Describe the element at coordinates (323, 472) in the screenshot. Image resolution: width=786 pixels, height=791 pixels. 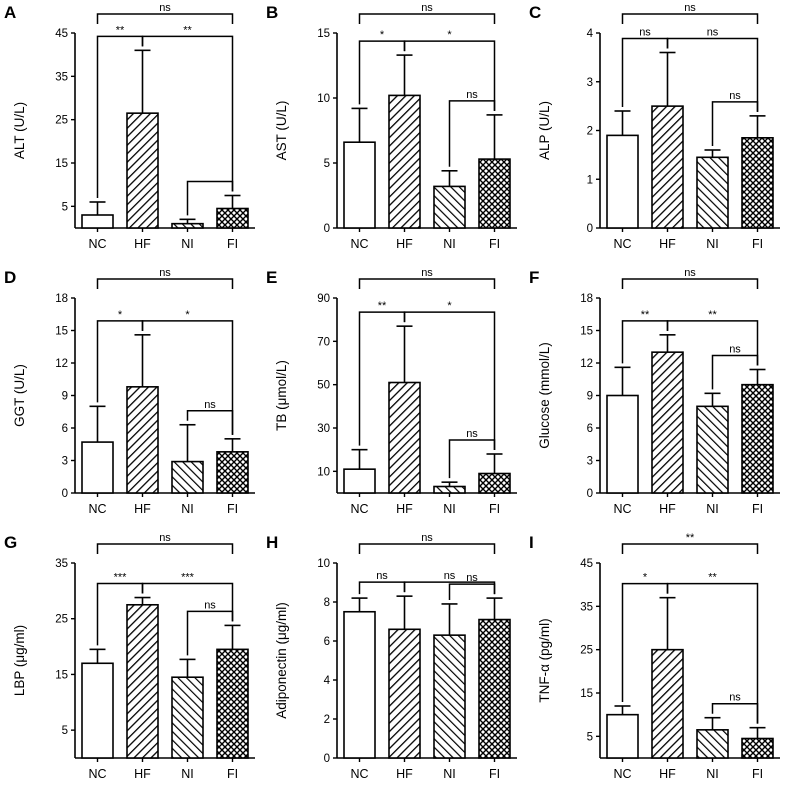
I see `y-tick-label: 10` at that location.